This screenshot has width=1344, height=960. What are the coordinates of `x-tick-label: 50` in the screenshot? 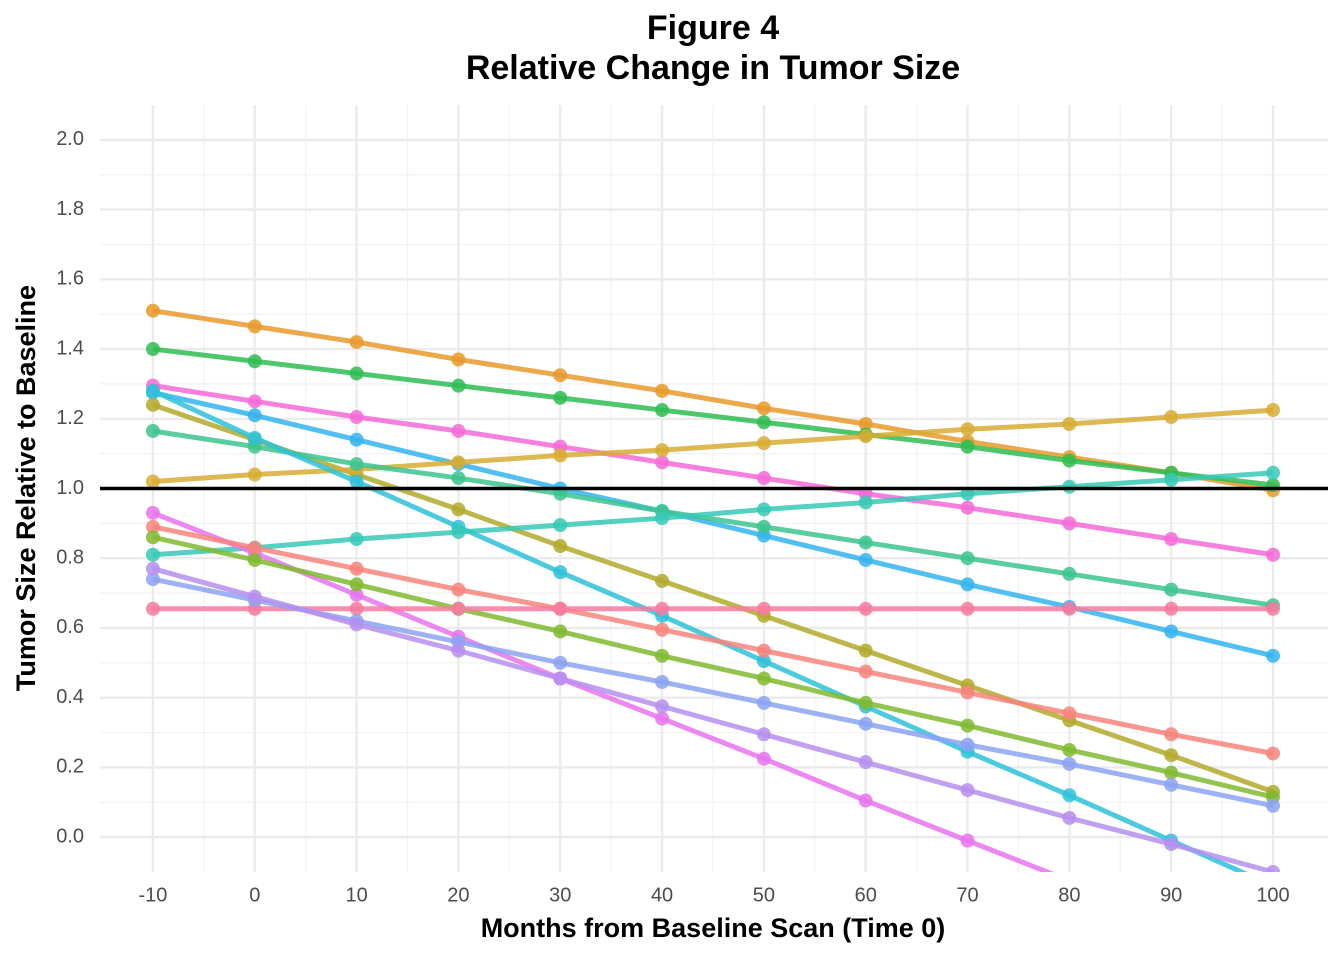 It's located at (764, 895).